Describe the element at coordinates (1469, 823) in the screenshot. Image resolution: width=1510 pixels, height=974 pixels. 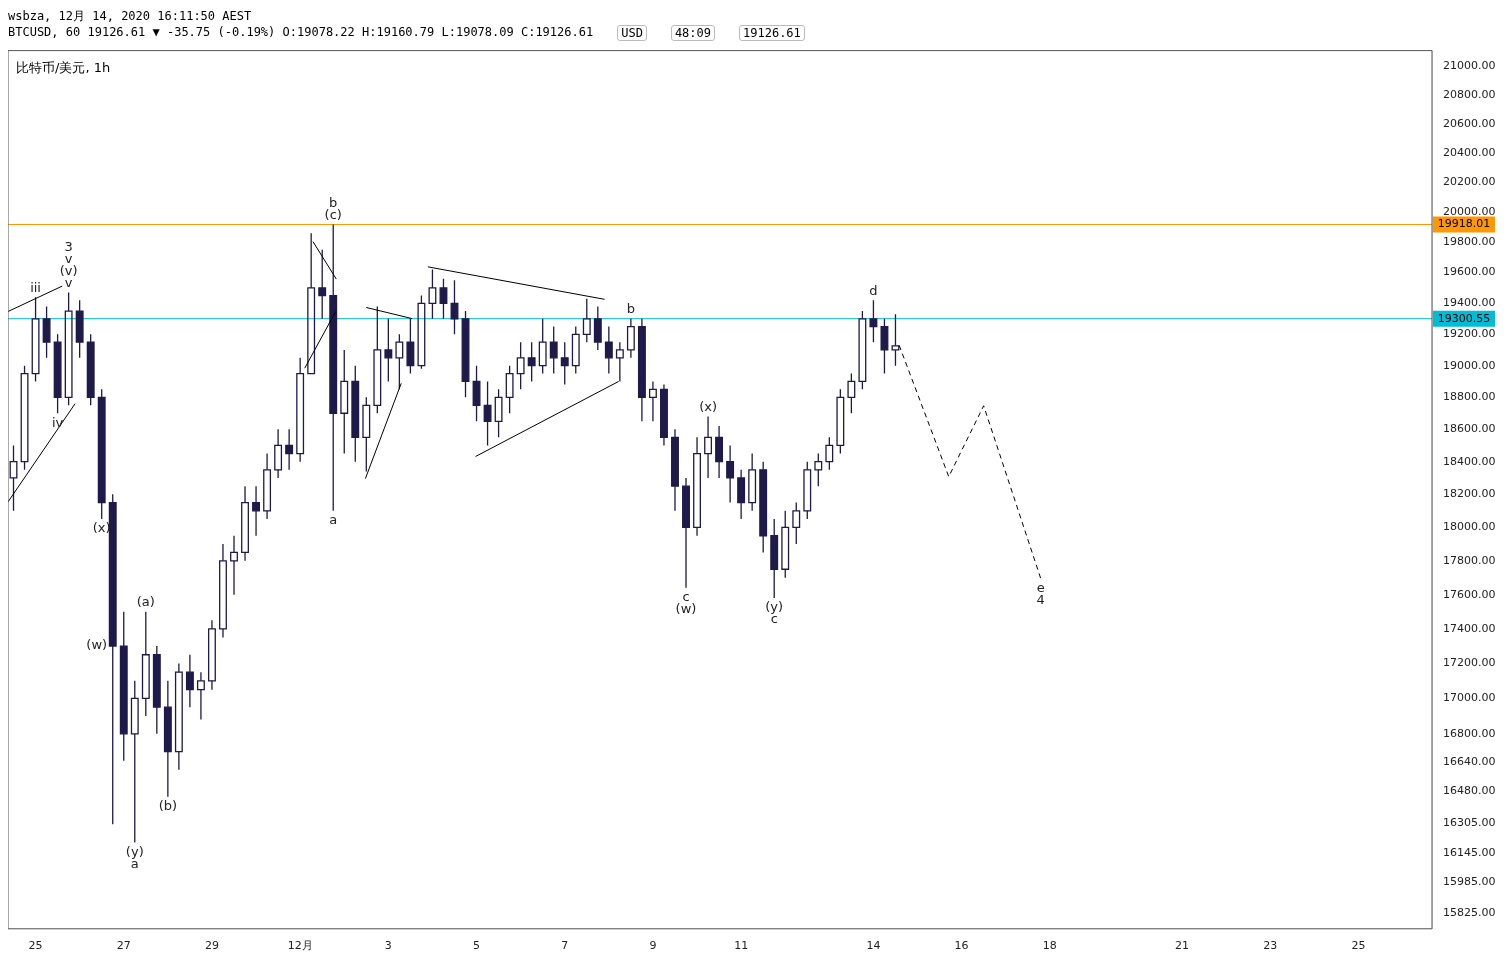
I see `y-tick-label: 16305.00` at that location.